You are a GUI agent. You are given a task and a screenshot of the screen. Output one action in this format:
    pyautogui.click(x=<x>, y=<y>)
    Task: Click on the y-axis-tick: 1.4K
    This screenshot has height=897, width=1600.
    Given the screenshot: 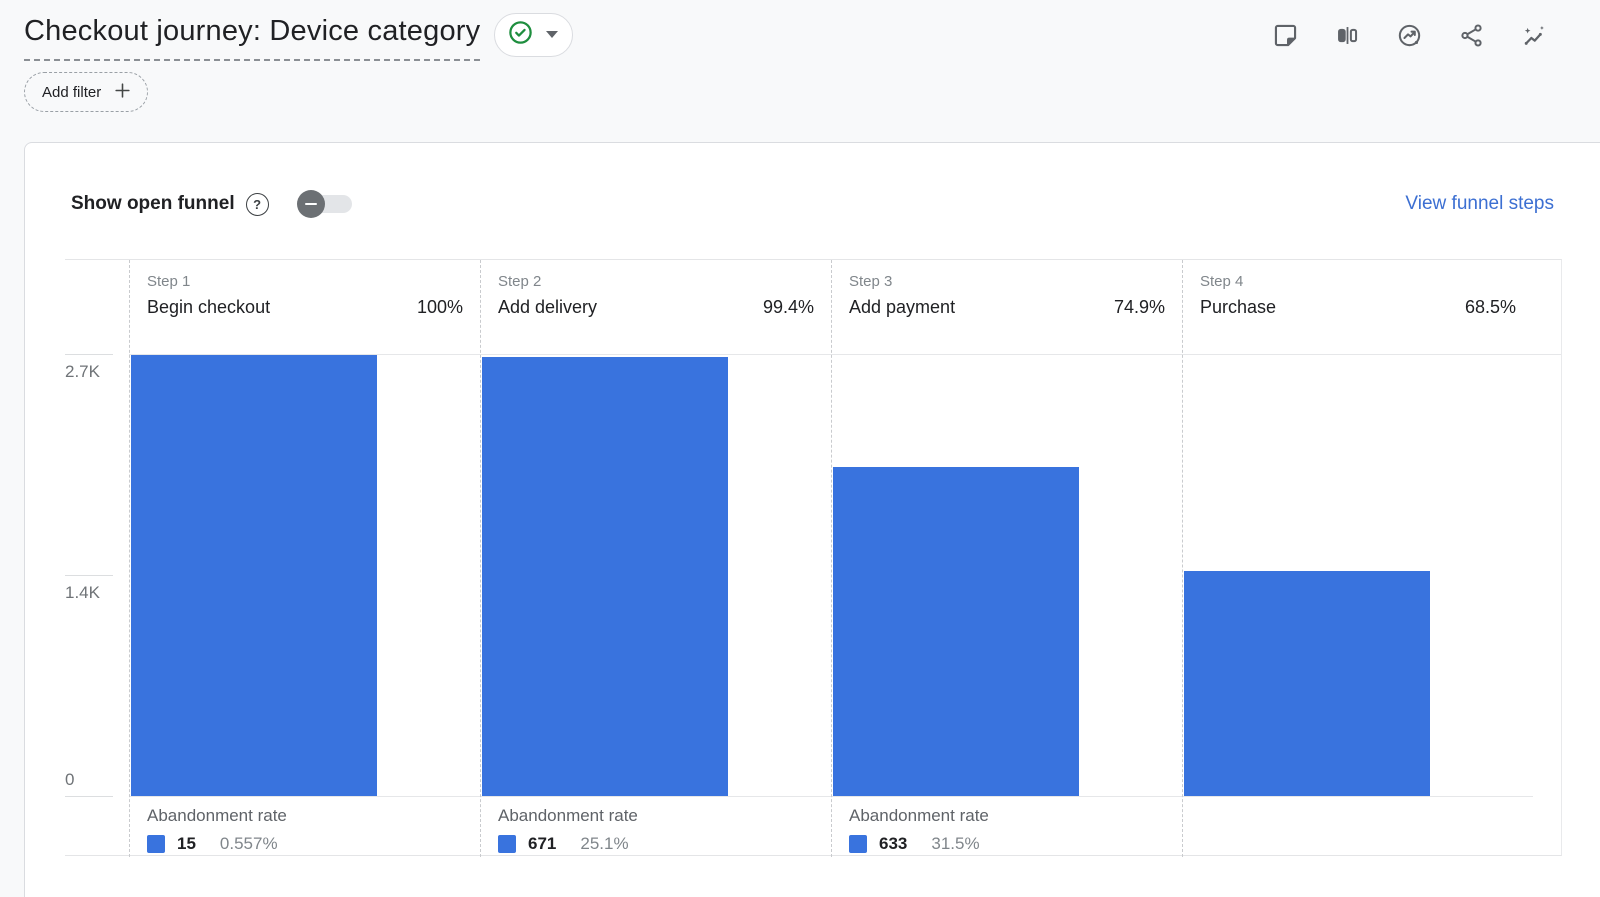 What is the action you would take?
    pyautogui.click(x=89, y=589)
    